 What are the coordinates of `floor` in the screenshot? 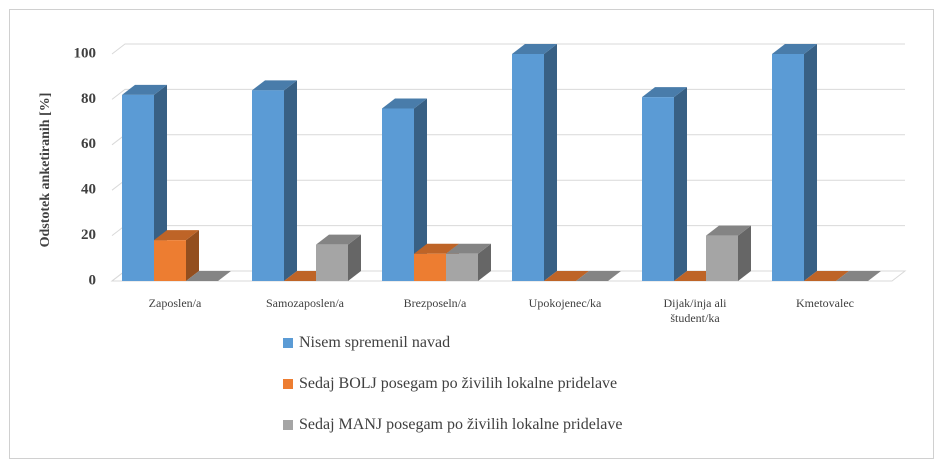 It's located at (508, 276).